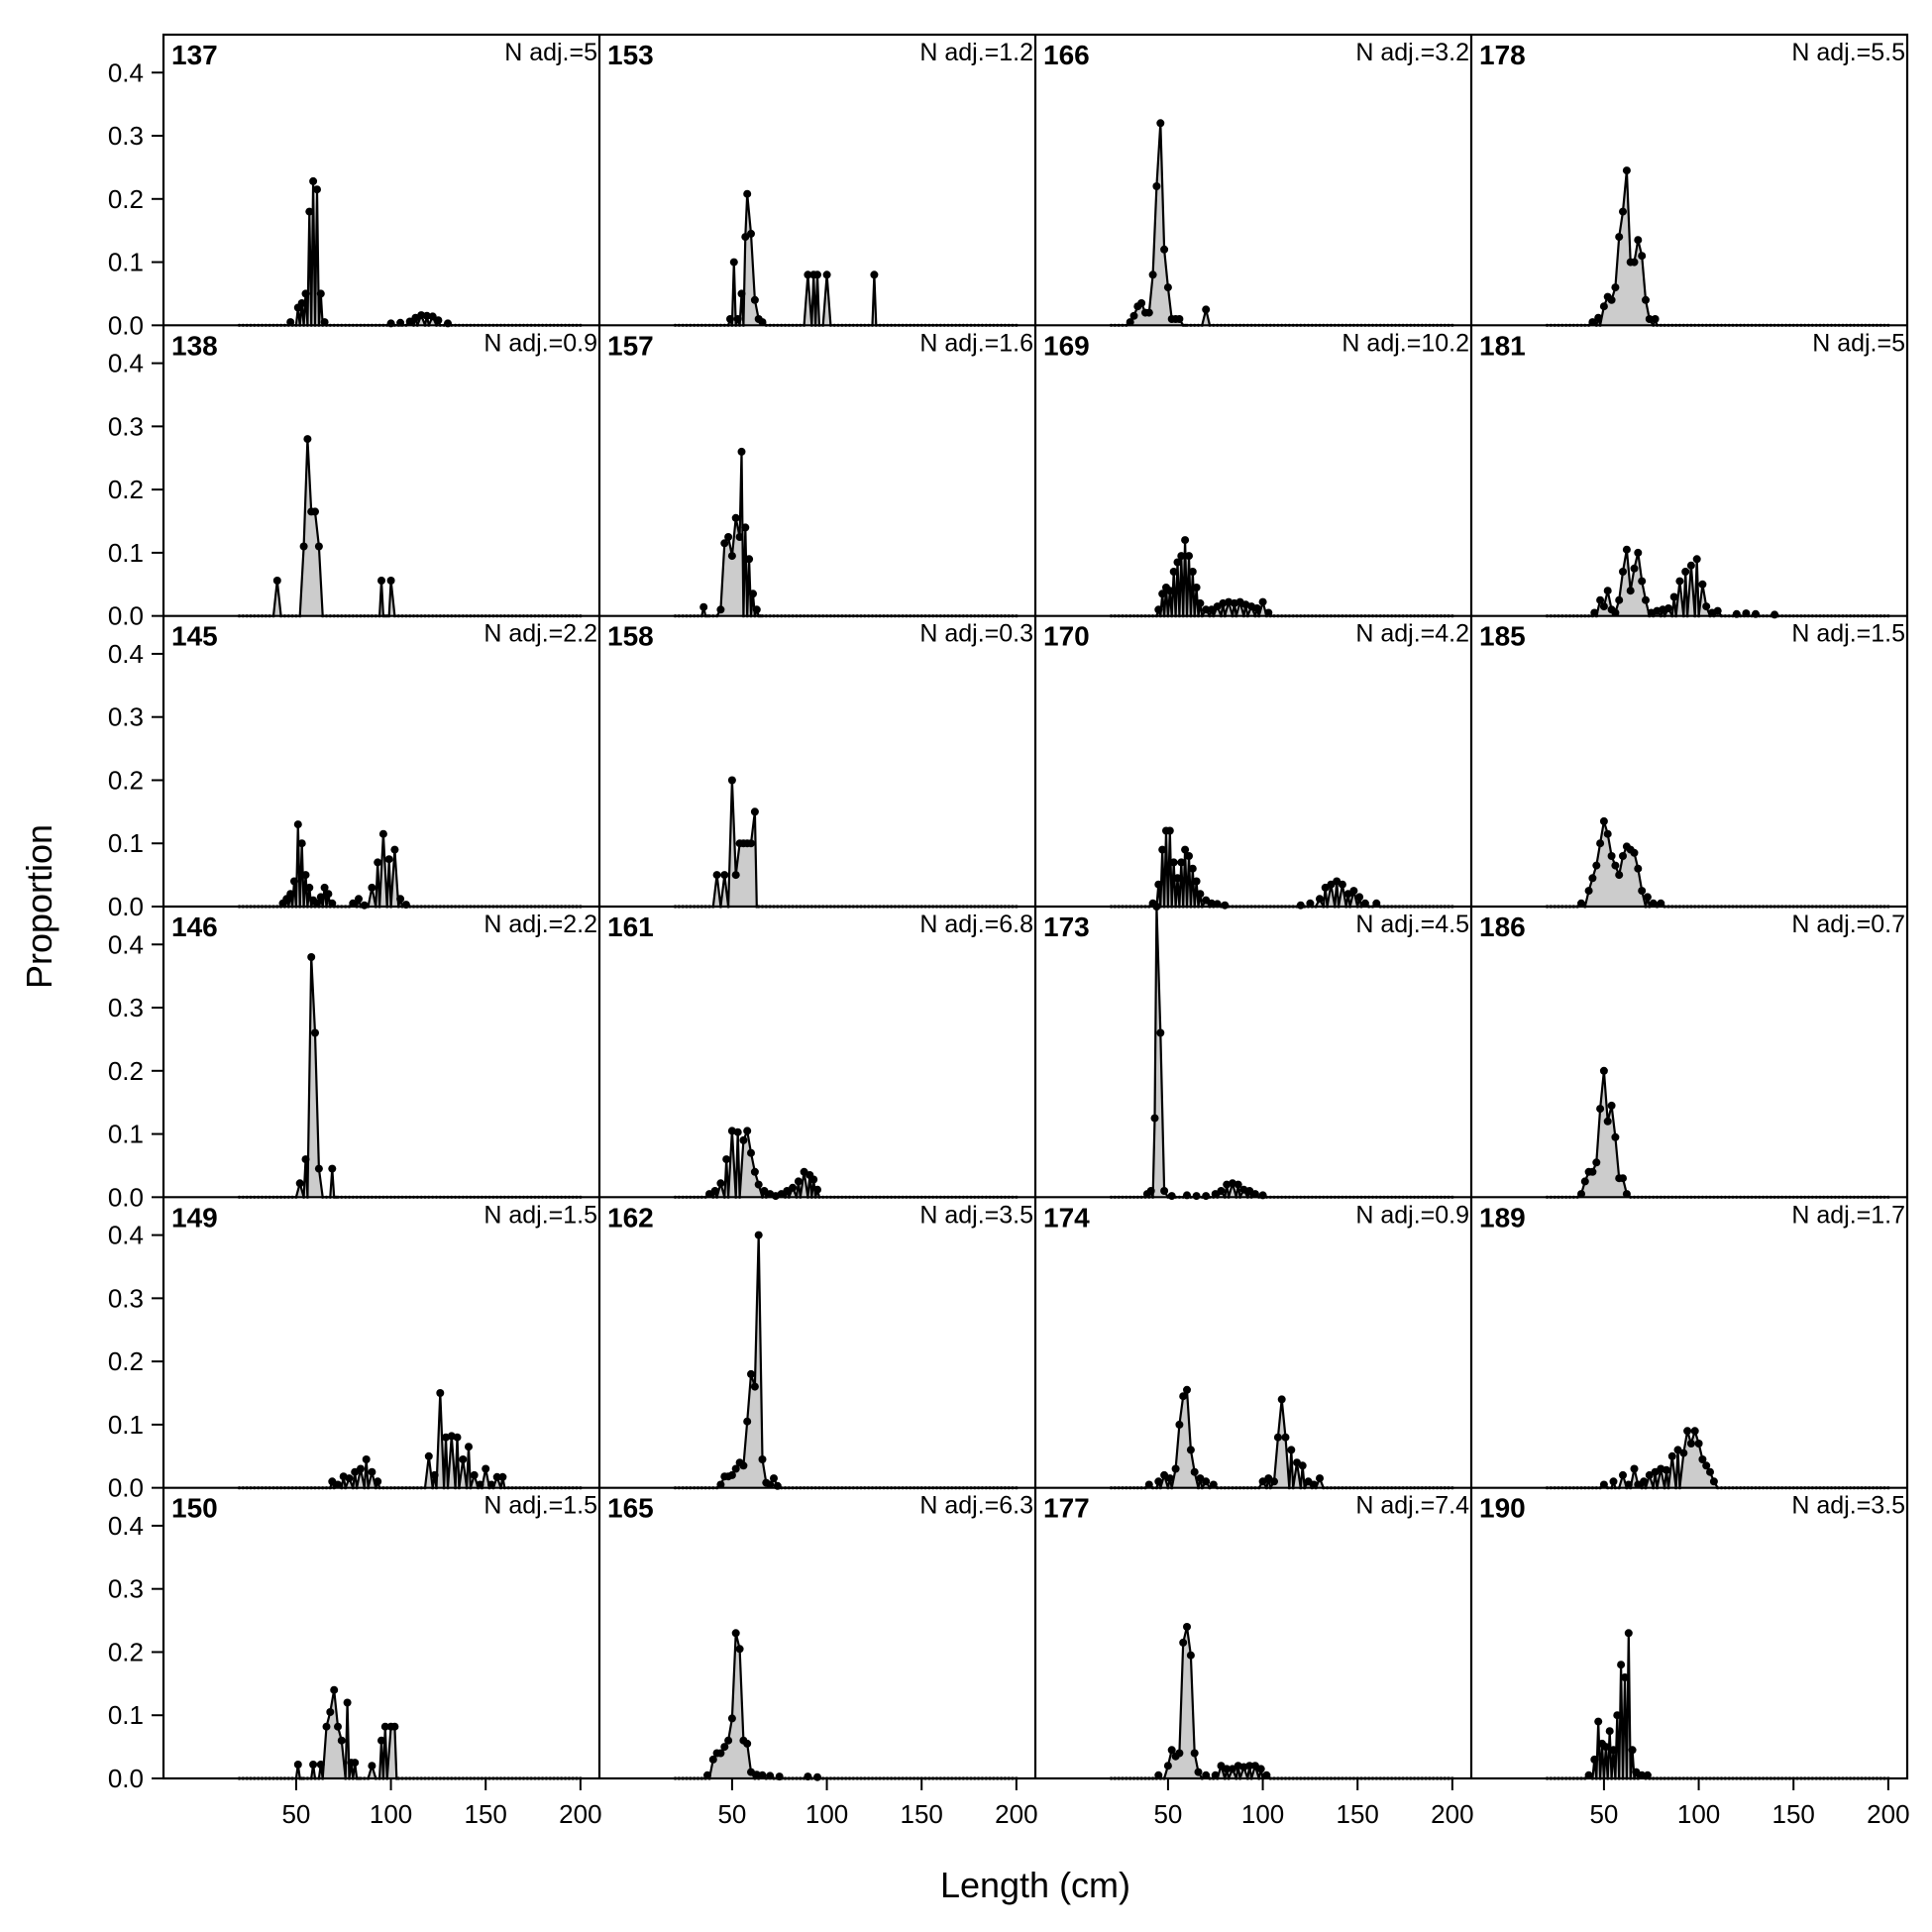 This screenshot has width=1932, height=1932. Describe the element at coordinates (1281, 1052) in the screenshot. I see `panel-173-line` at that location.